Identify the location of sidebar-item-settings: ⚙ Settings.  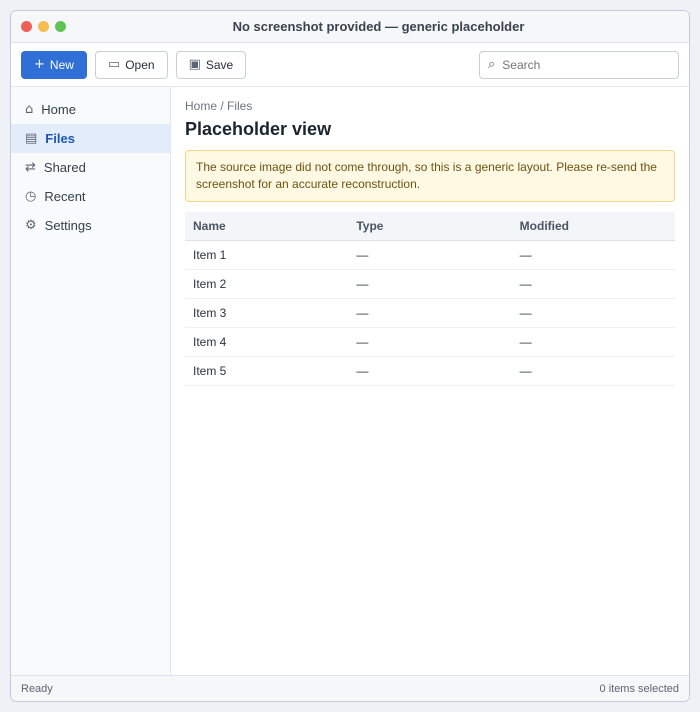
(90, 225).